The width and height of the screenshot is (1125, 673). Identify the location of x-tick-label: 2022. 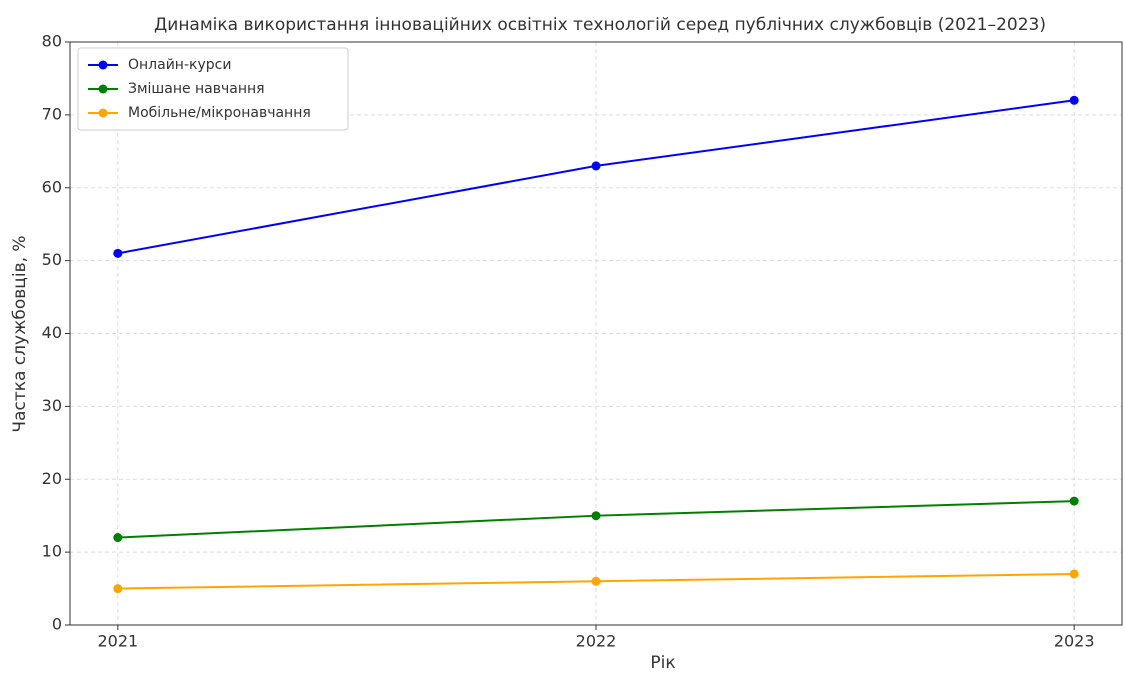
(596, 641).